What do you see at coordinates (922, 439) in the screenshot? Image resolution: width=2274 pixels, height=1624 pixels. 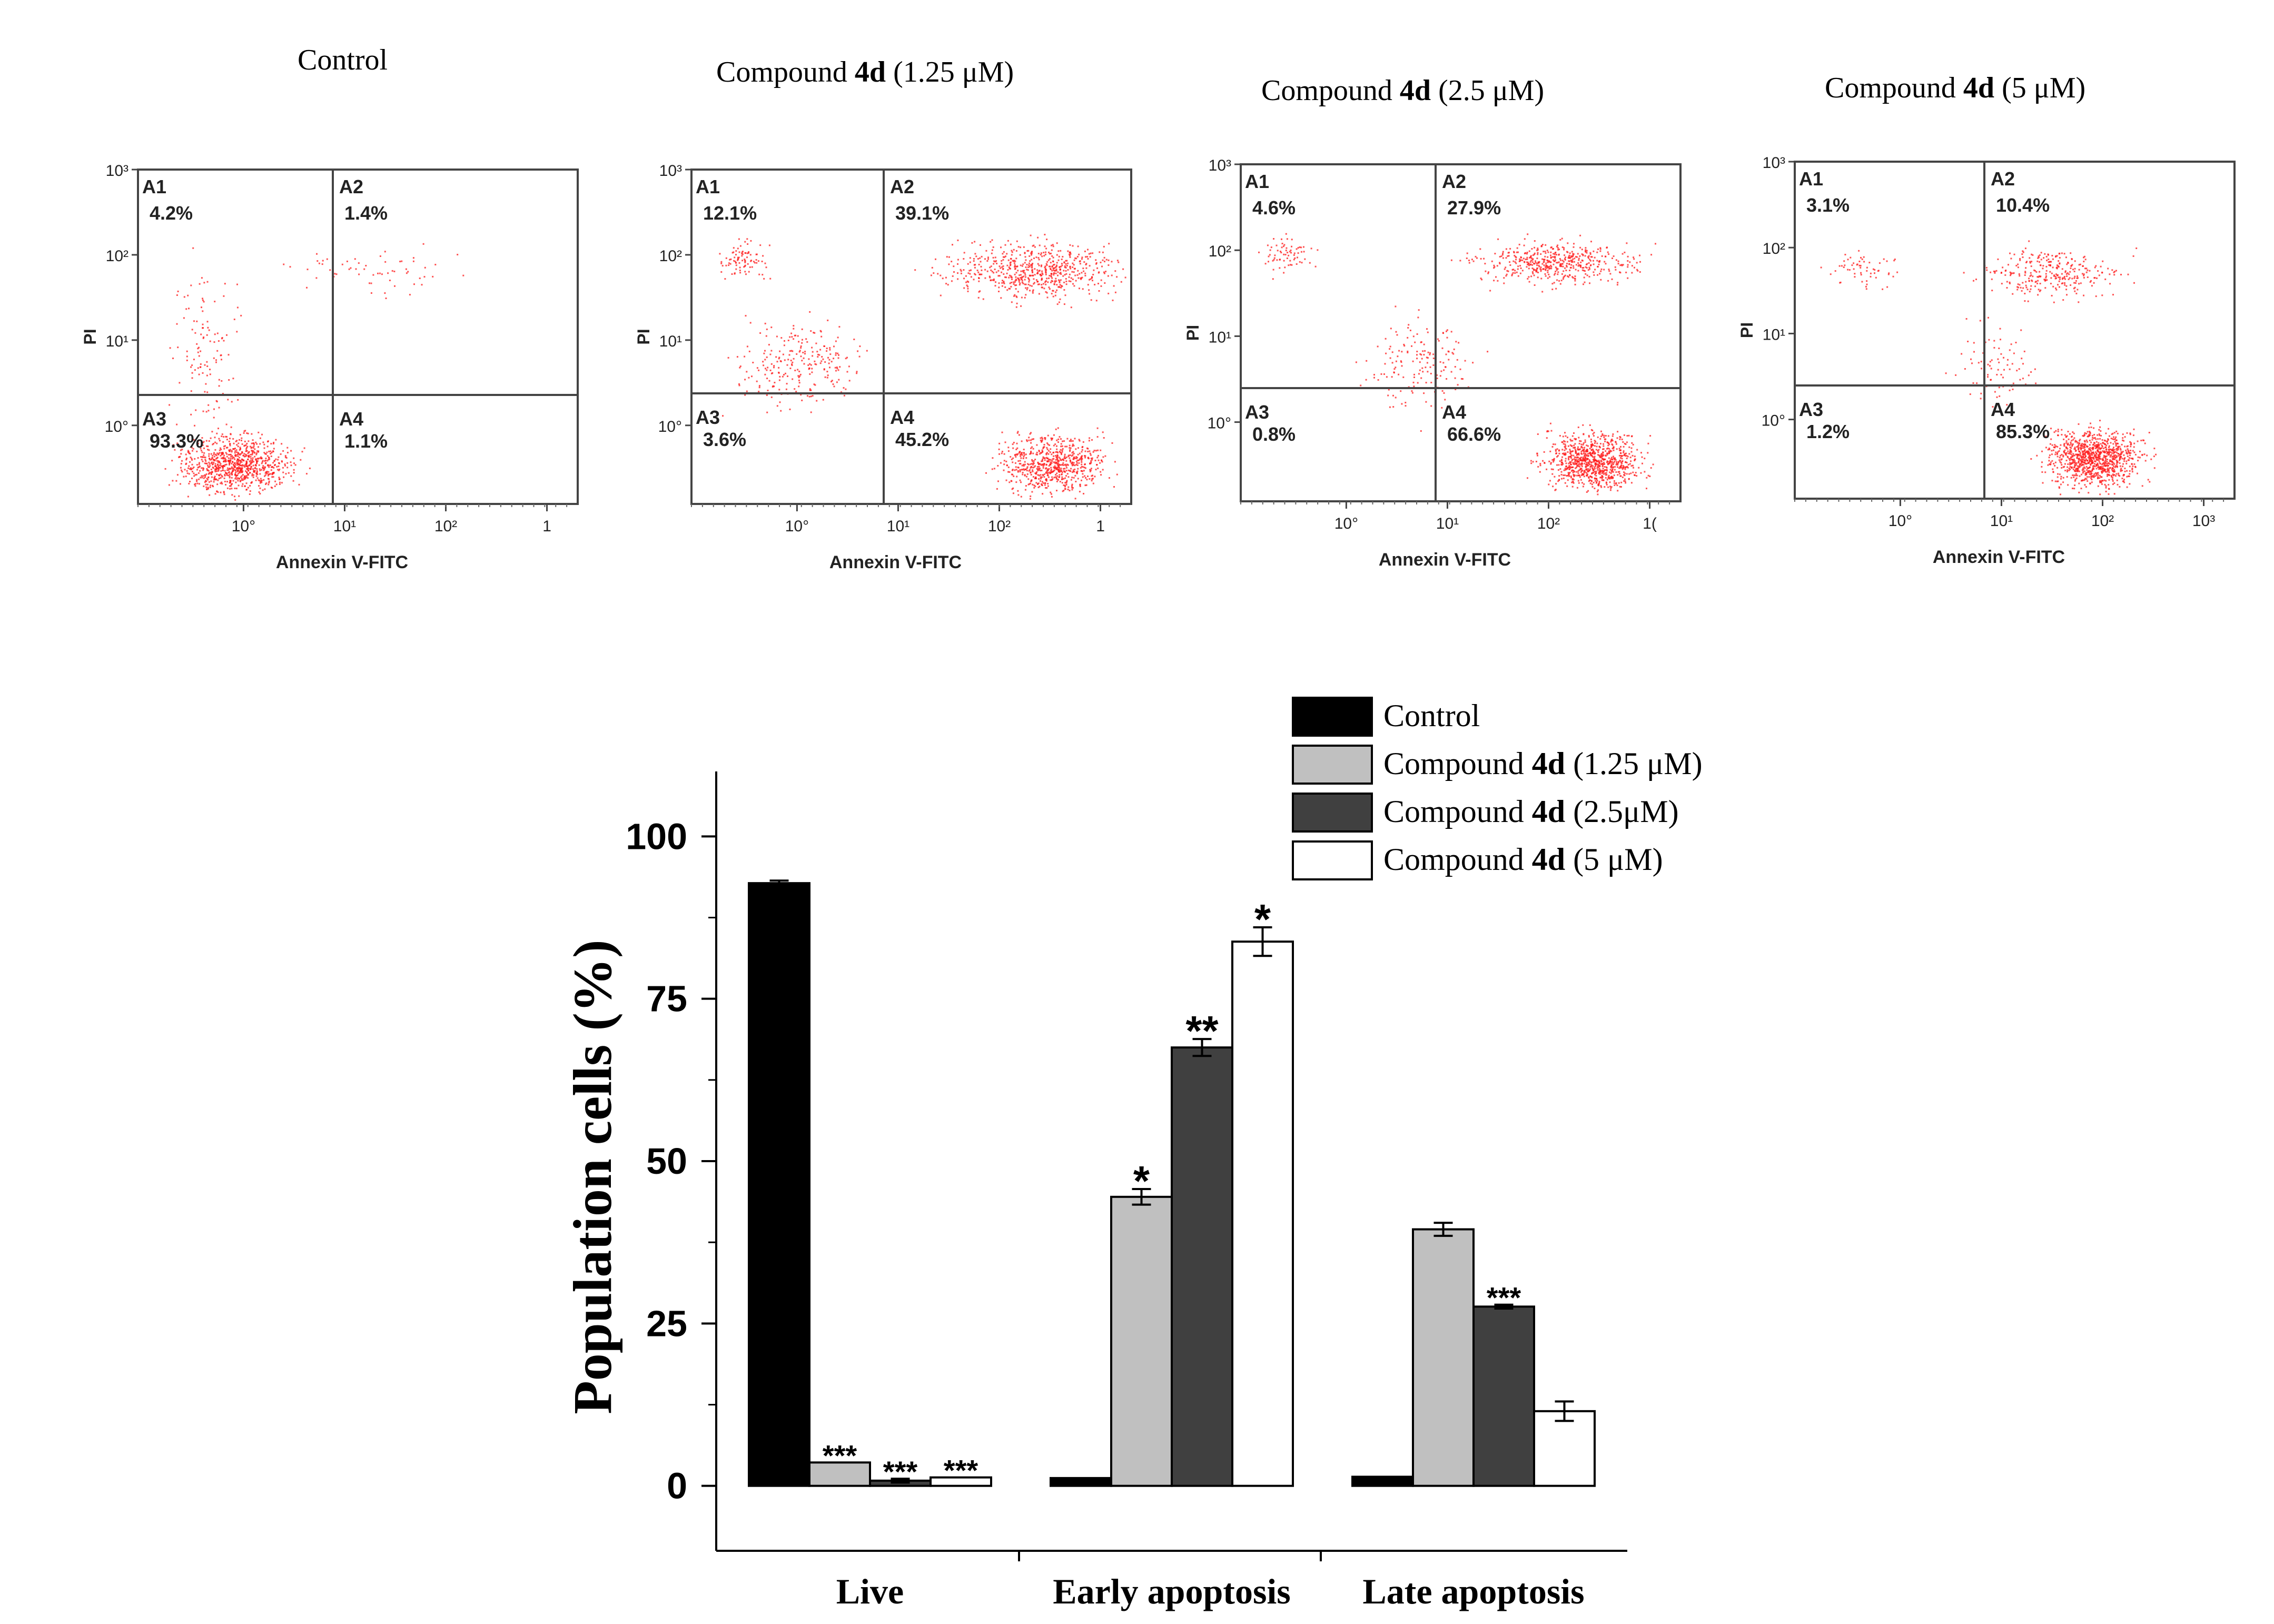 I see `quadrant-value: 45.2%` at bounding box center [922, 439].